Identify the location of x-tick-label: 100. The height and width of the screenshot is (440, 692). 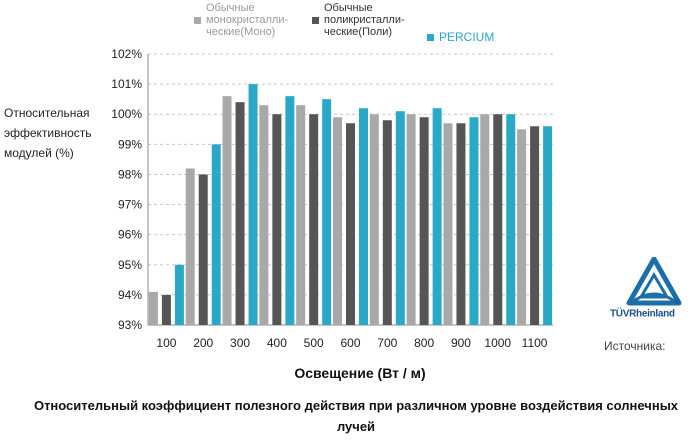
(166, 343).